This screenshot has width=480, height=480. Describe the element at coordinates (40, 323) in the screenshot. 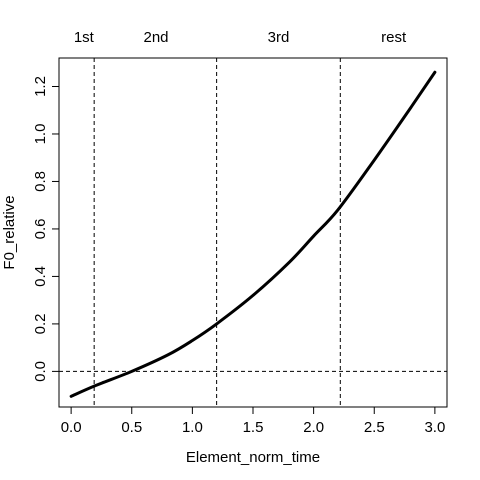

I see `y-tick-label: 0.2` at that location.